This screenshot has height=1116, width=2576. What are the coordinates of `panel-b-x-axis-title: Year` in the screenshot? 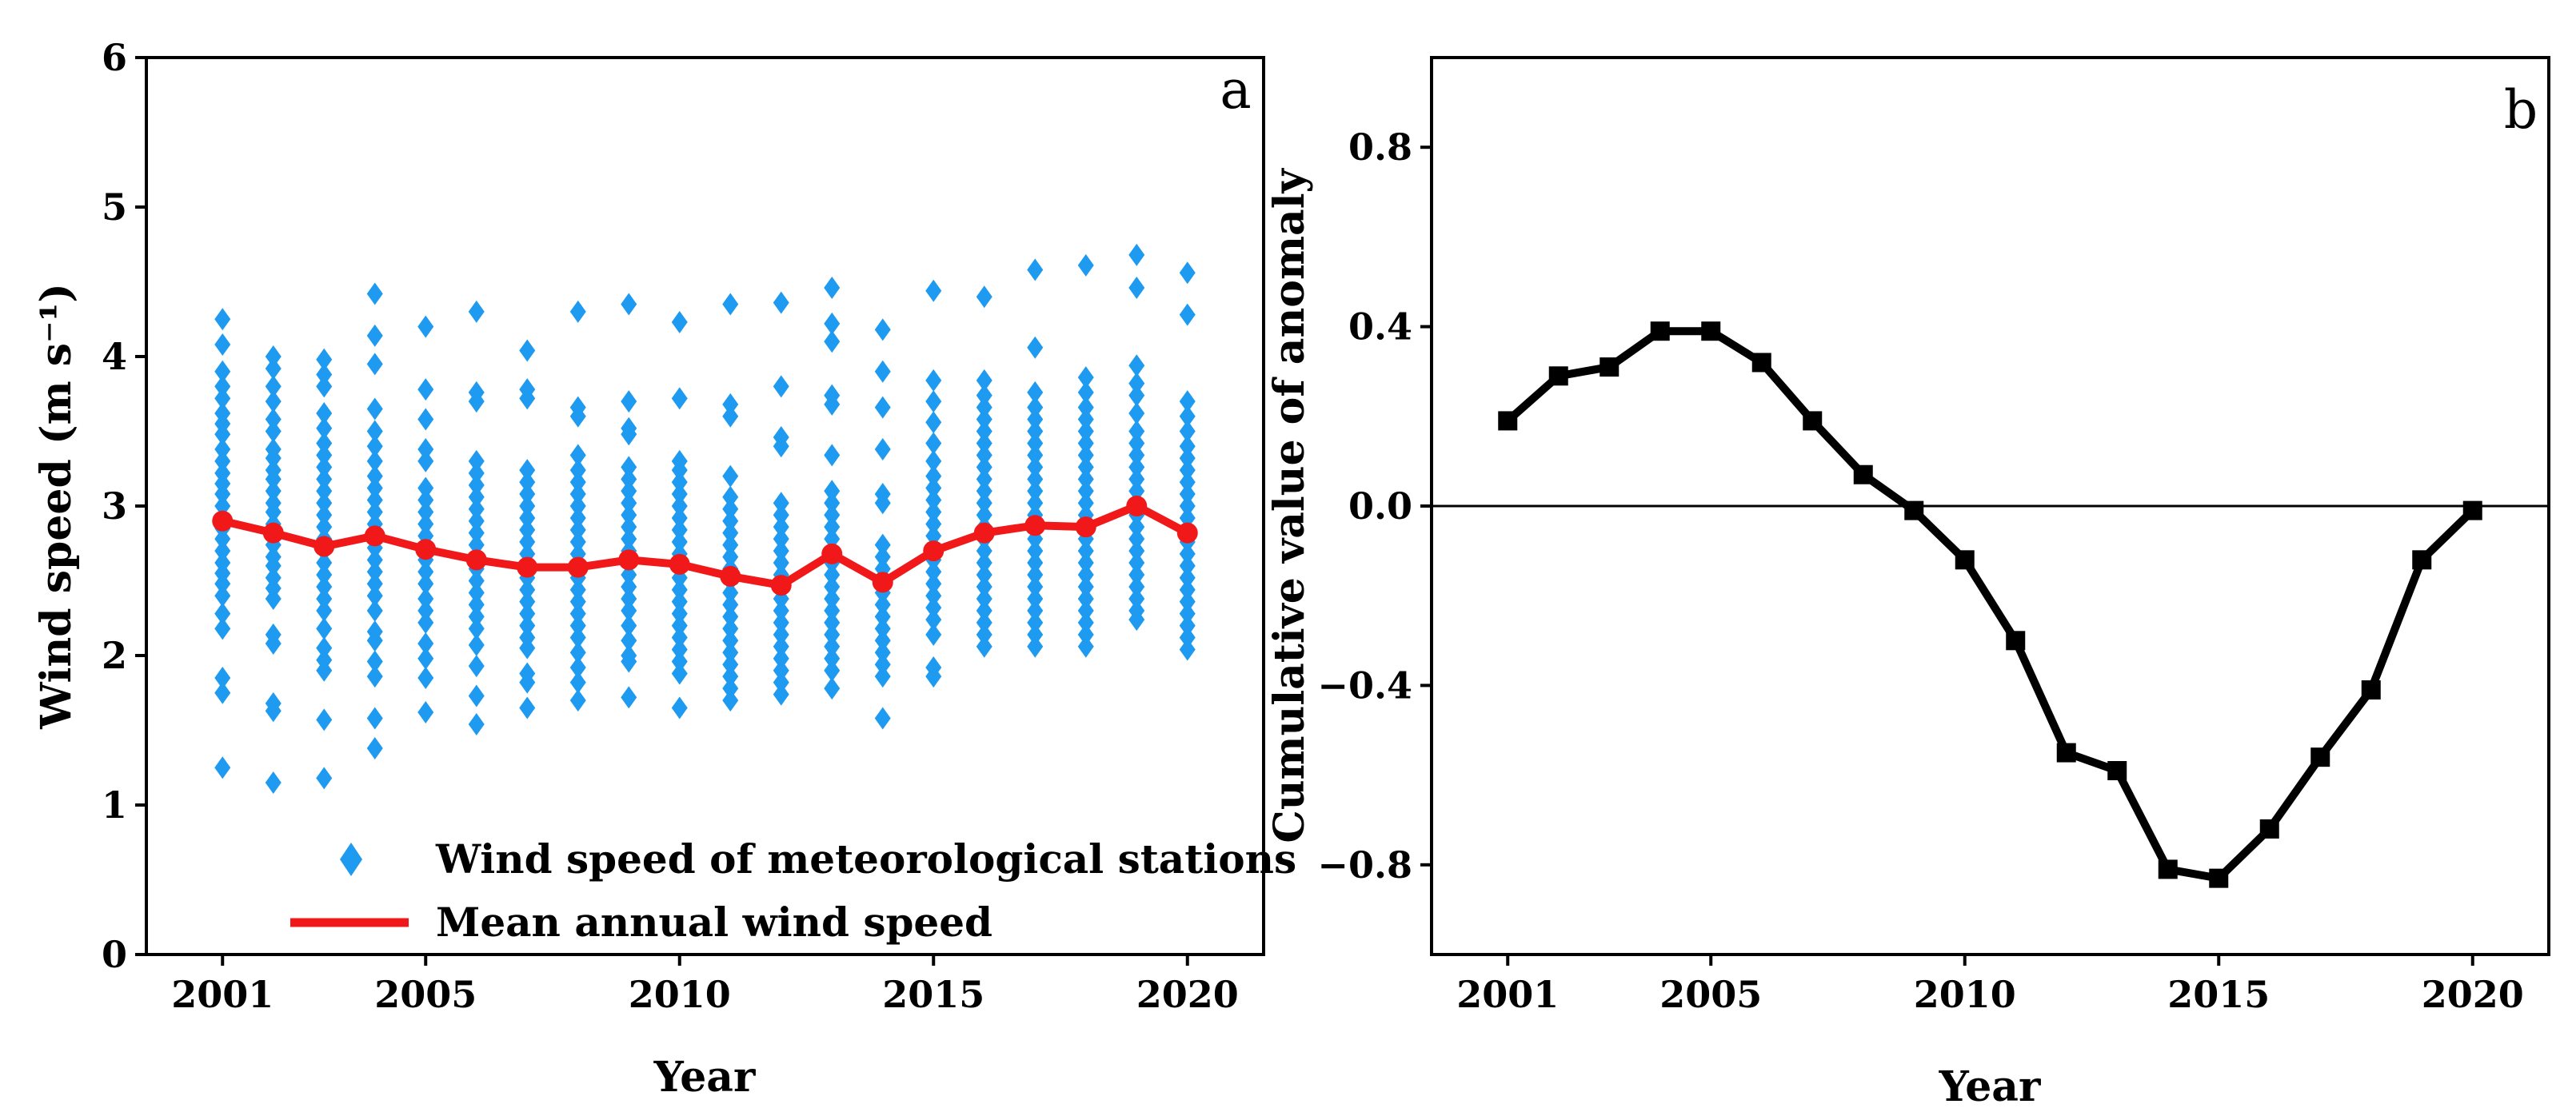 It's located at (1990, 1086).